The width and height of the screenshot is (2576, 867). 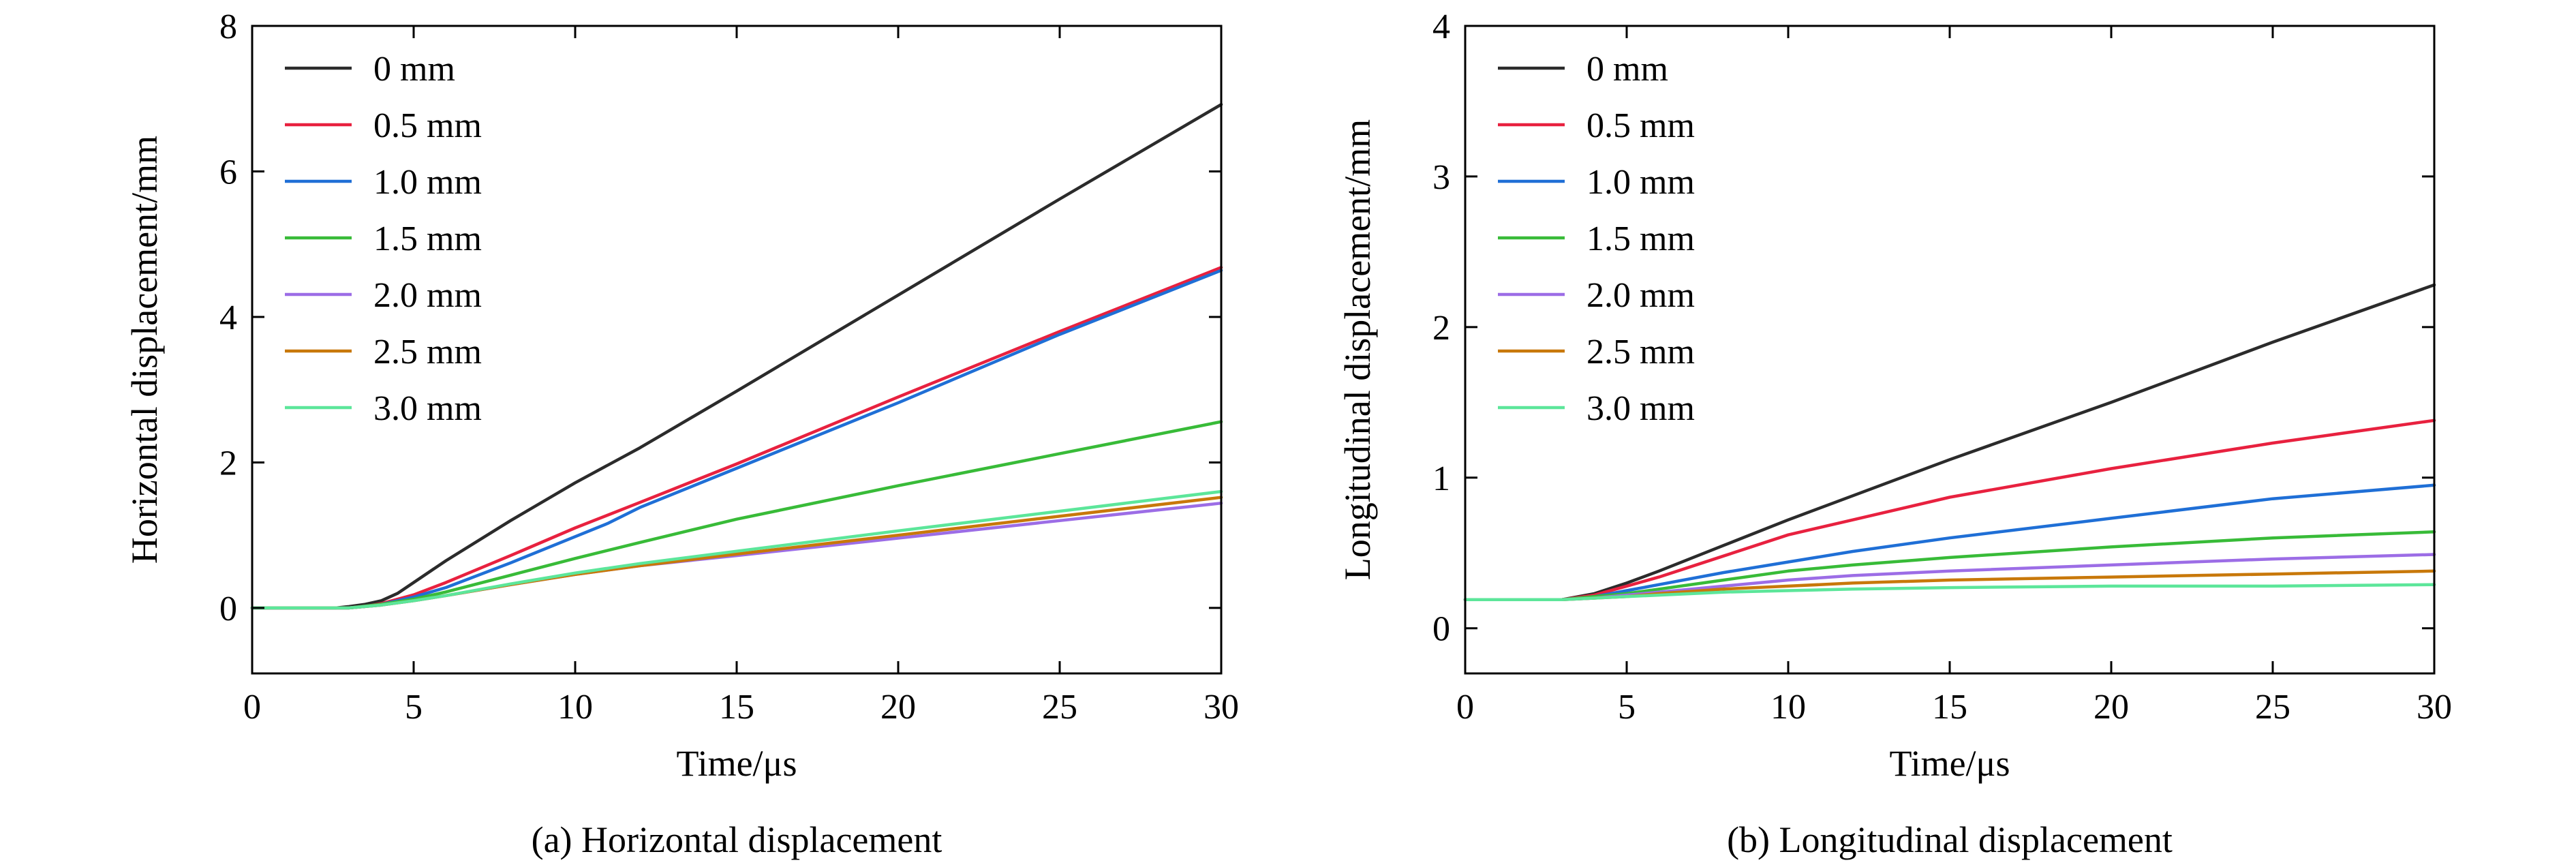 I want to click on y-axis-label: Longitudinal displacement/mm, so click(x=1357, y=349).